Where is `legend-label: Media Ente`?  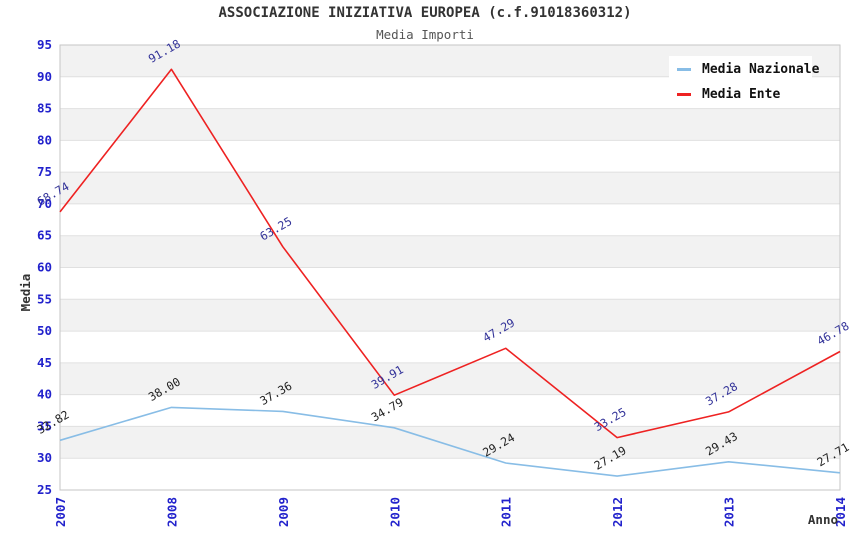 legend-label: Media Ente is located at coordinates (741, 94).